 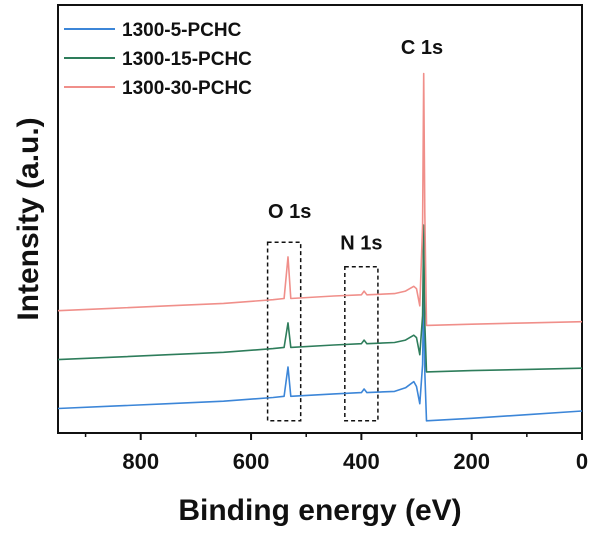 What do you see at coordinates (28, 218) in the screenshot?
I see `y-axis-label: Intensity (a.u.)` at bounding box center [28, 218].